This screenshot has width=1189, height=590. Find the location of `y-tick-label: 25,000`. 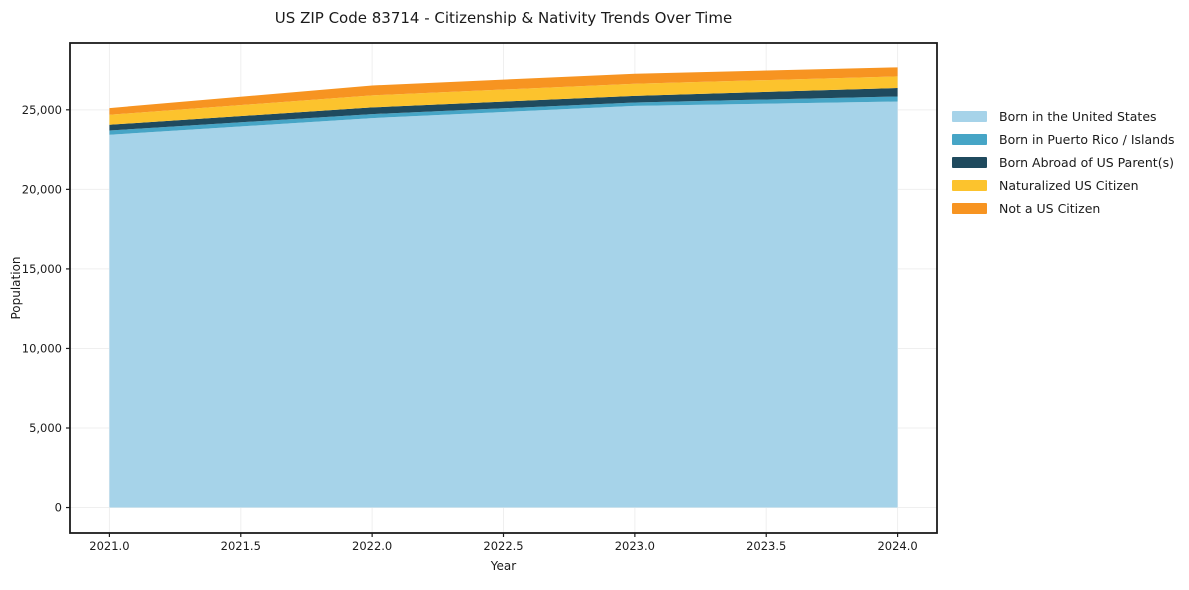

y-tick-label: 25,000 is located at coordinates (42, 110).